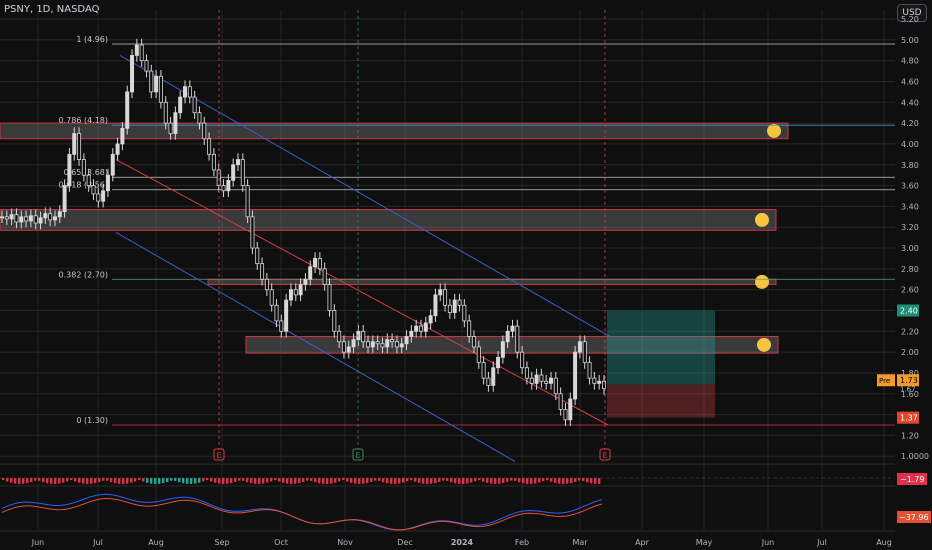  I want to click on x-tick-label: Apr, so click(642, 542).